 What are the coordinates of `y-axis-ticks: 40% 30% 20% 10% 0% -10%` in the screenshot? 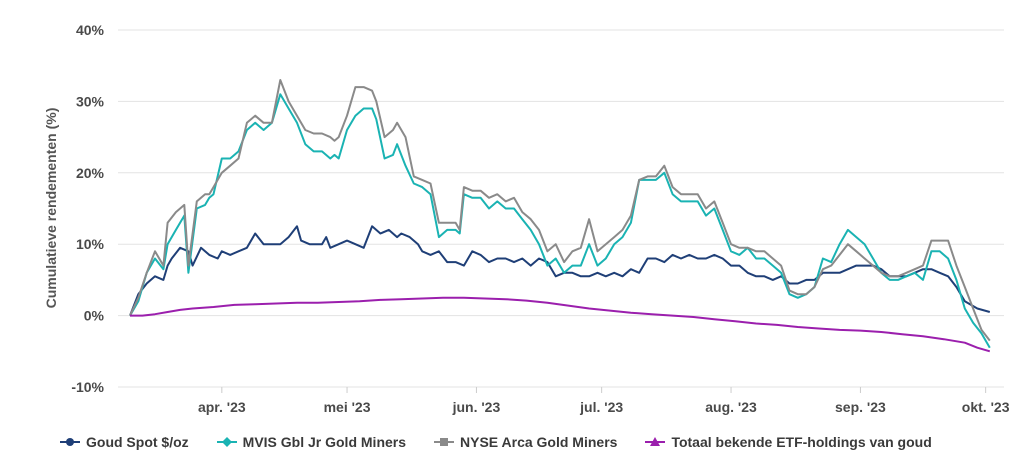 It's located at (87, 208).